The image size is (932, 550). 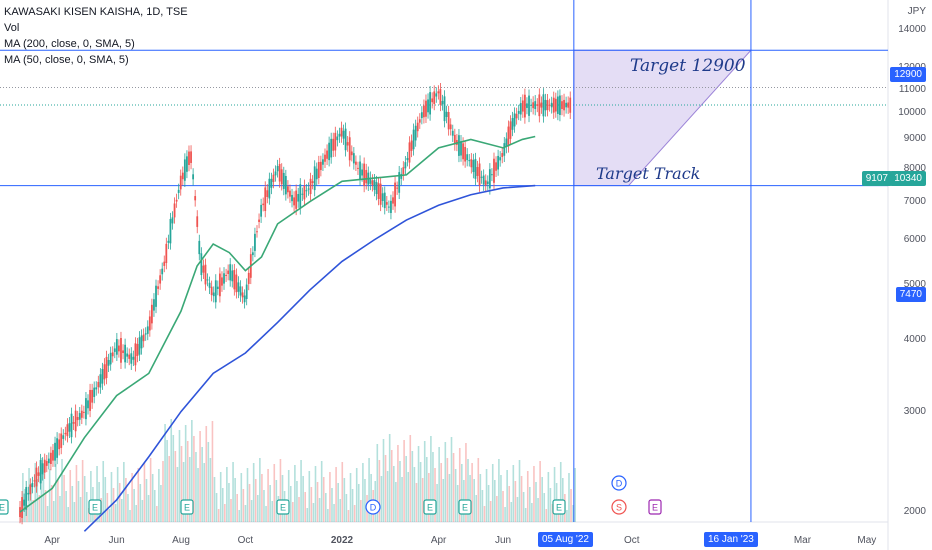 What do you see at coordinates (96, 12) in the screenshot?
I see `legend-symbol: KAWASAKI KISEN KAISHA, 1D, TSE` at bounding box center [96, 12].